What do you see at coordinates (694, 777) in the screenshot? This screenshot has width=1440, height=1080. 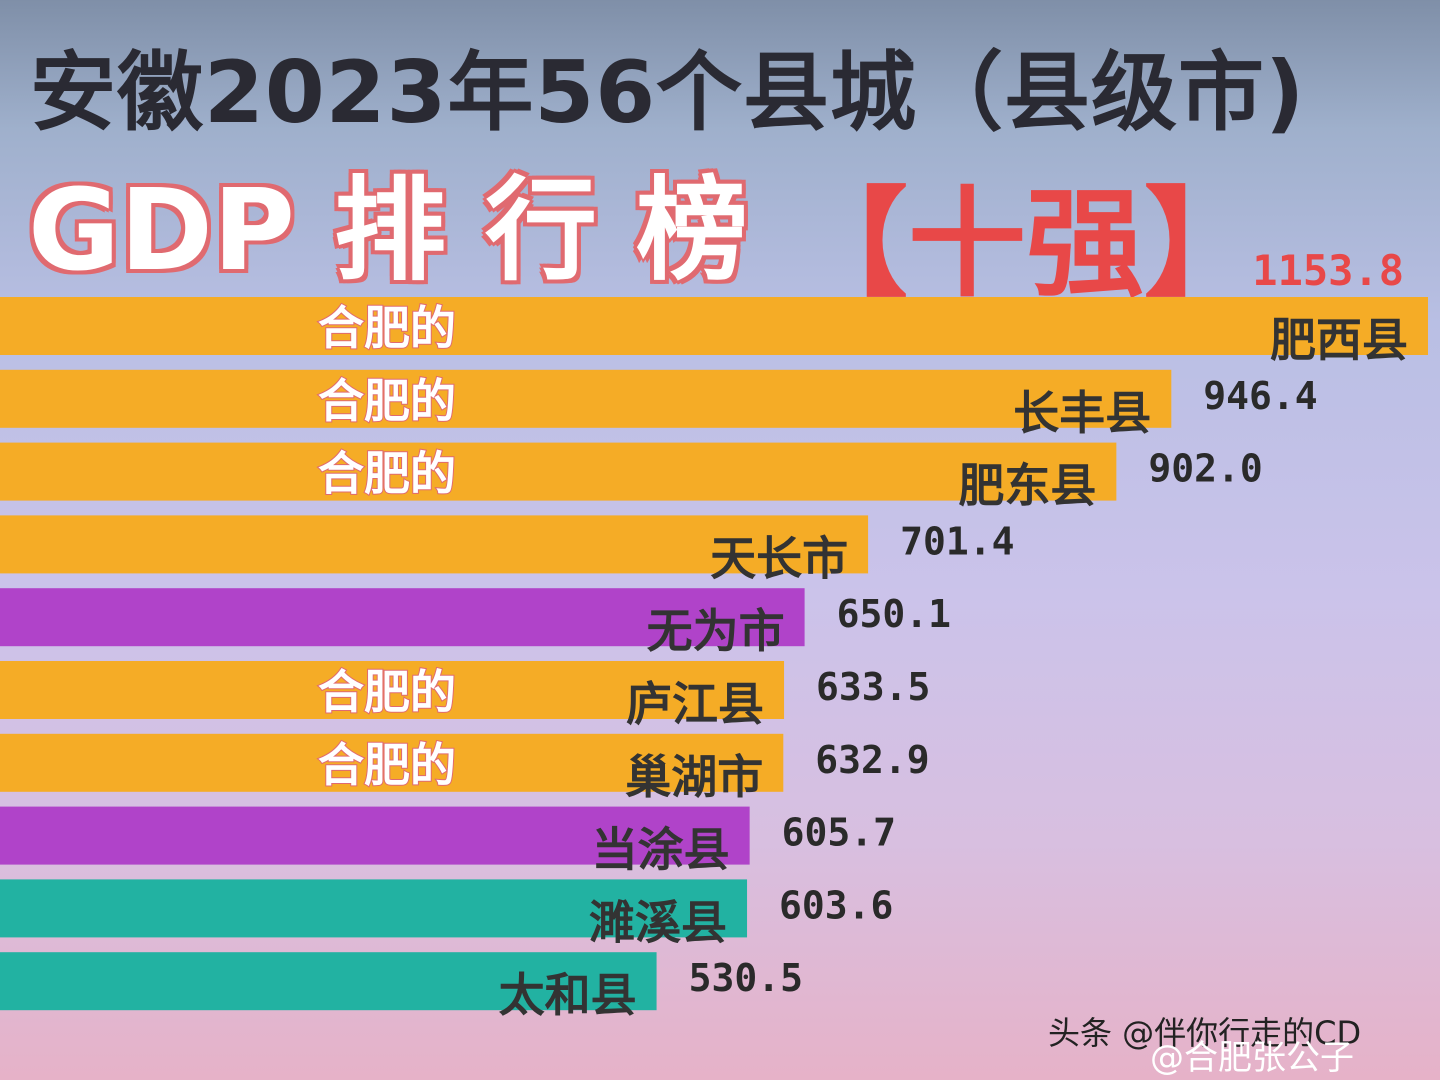 I see `bar-category-label: 巢湖市` at bounding box center [694, 777].